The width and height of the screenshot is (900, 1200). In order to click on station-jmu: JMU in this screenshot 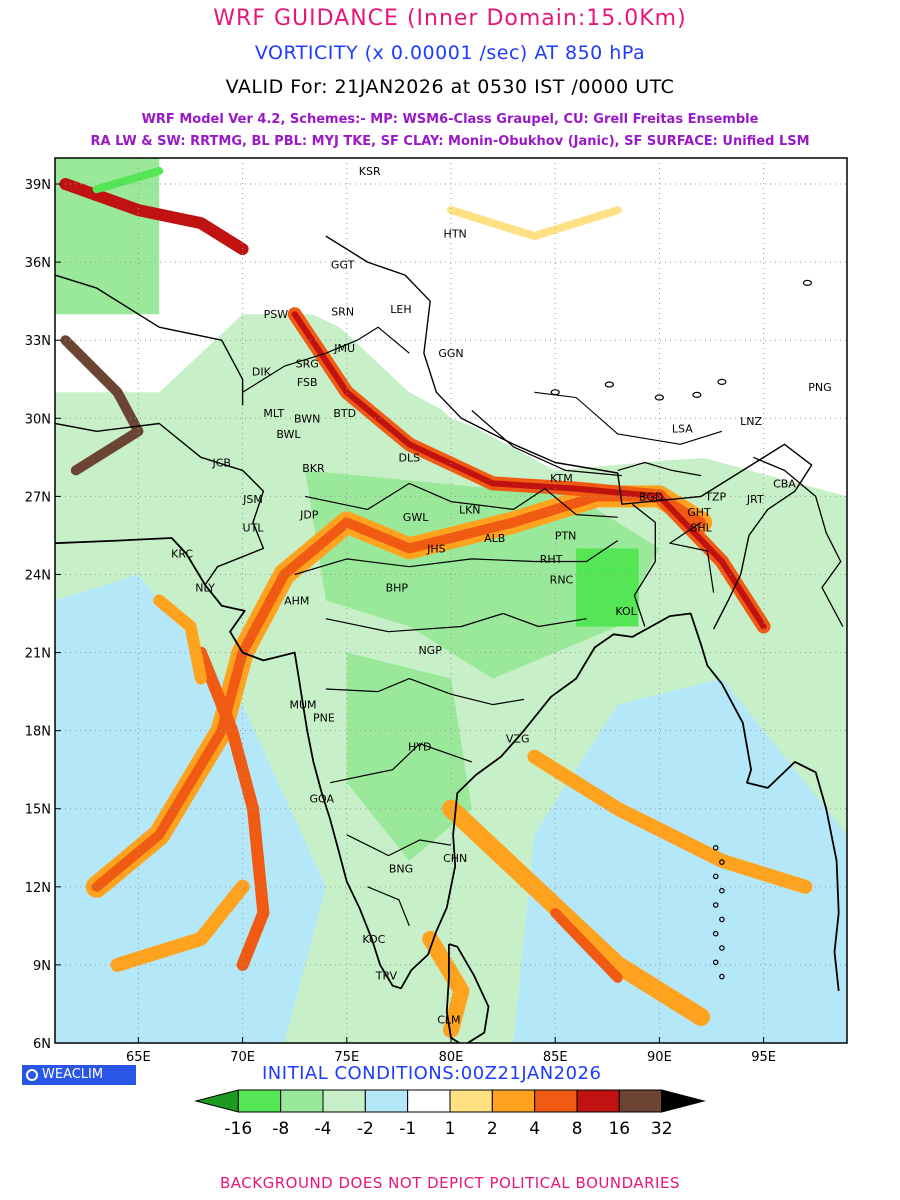, I will do `click(344, 348)`.